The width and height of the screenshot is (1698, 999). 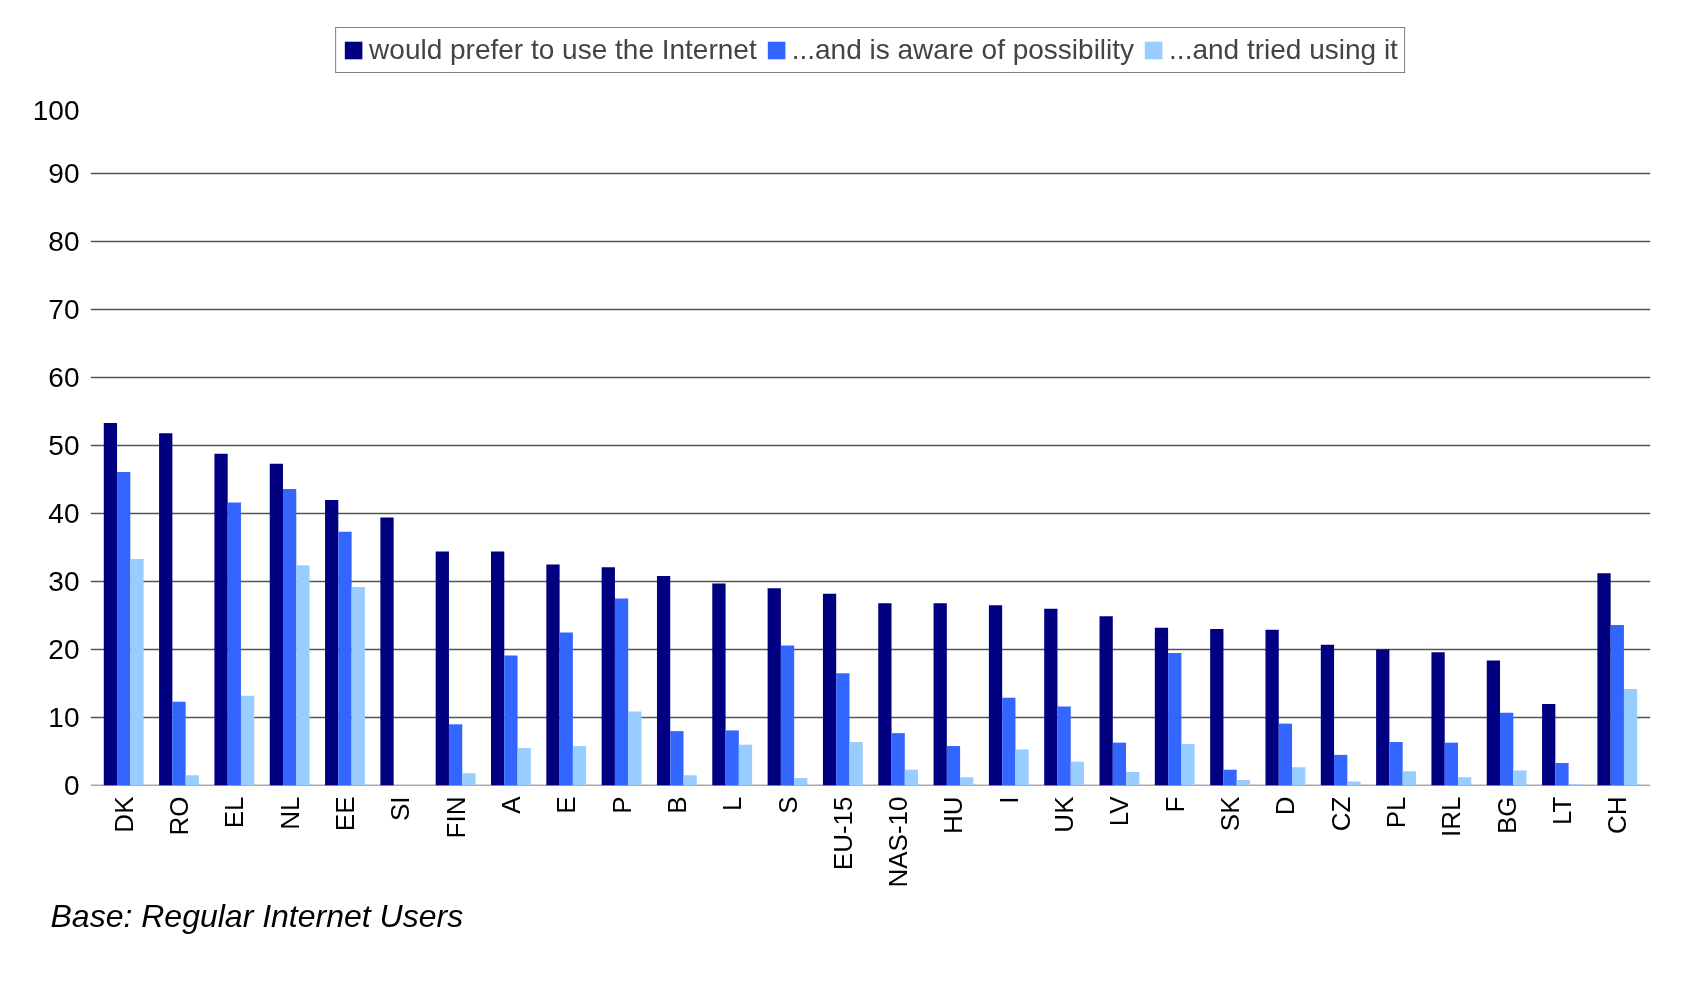 What do you see at coordinates (64, 377) in the screenshot?
I see `y-tick-label: 60` at bounding box center [64, 377].